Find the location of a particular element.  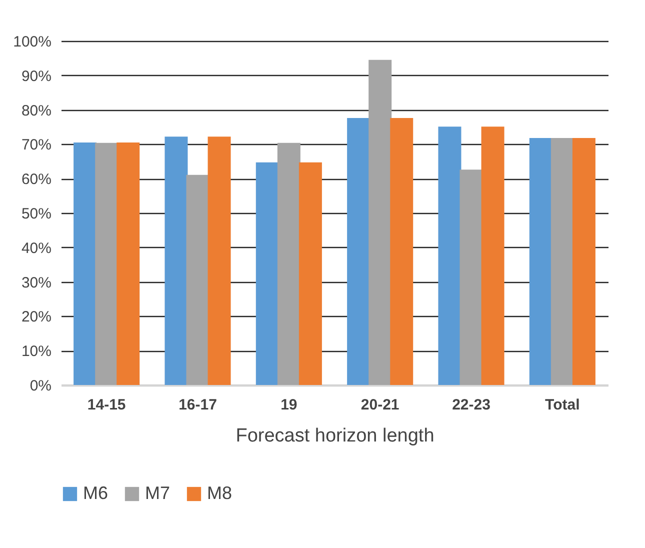

y-tick-label: 10% is located at coordinates (36, 351).